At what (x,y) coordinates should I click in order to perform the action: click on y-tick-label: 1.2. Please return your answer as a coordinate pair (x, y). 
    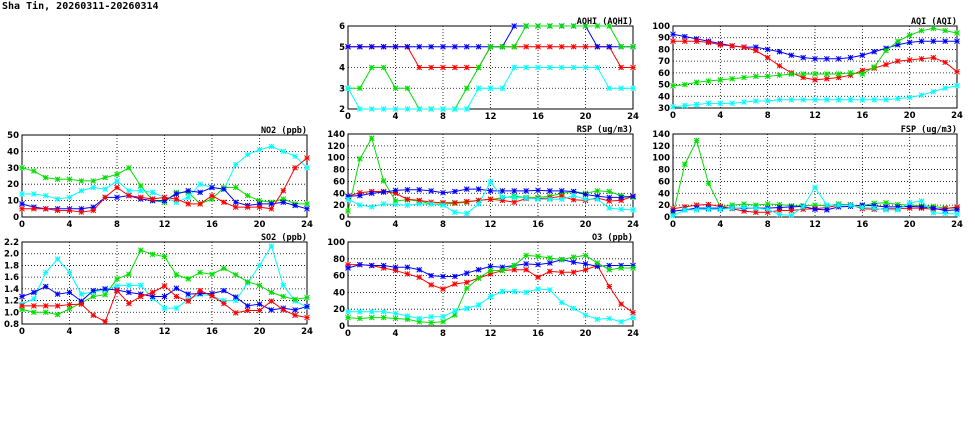
    Looking at the image, I should click on (11, 302).